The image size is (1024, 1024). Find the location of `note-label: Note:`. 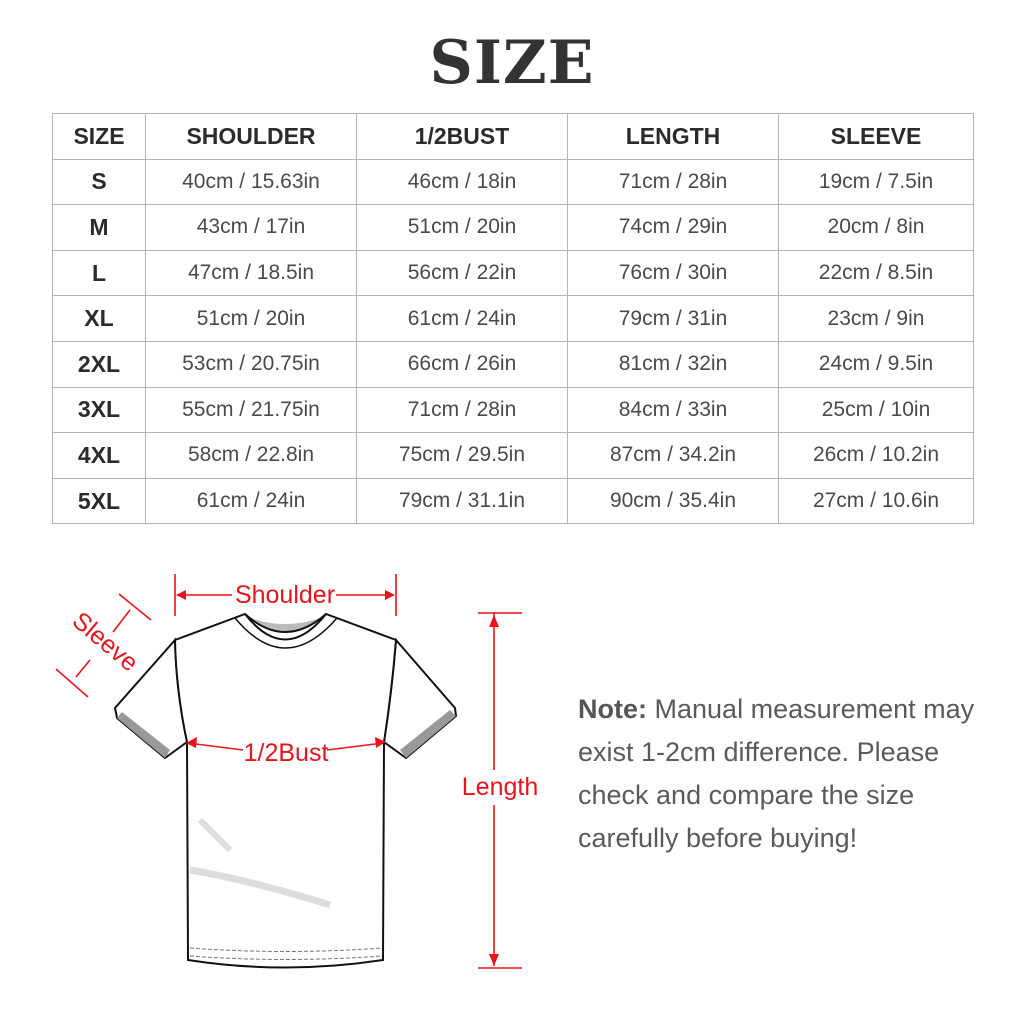

note-label: Note: is located at coordinates (612, 709).